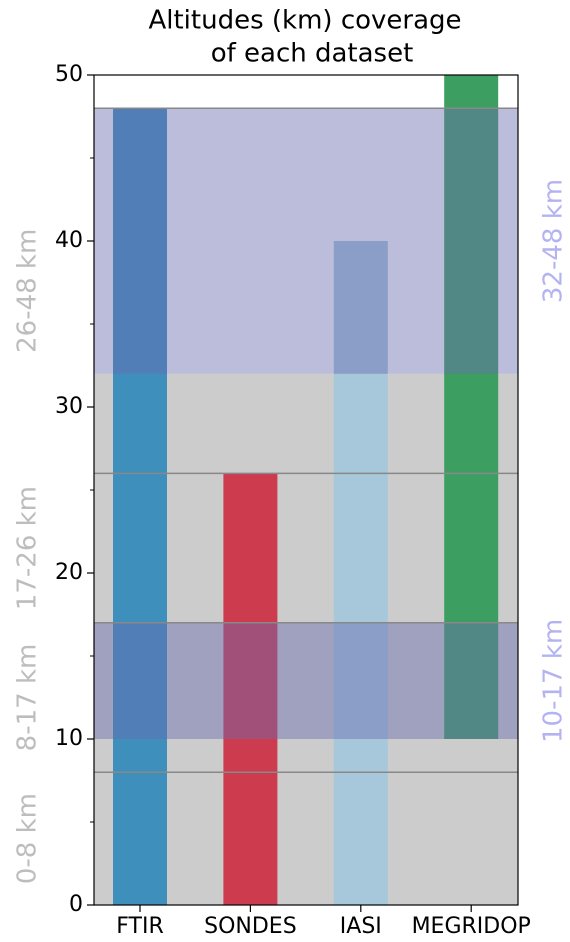 Image resolution: width=570 pixels, height=942 pixels. Describe the element at coordinates (28, 838) in the screenshot. I see `left-range-label: 0-8 km` at that location.